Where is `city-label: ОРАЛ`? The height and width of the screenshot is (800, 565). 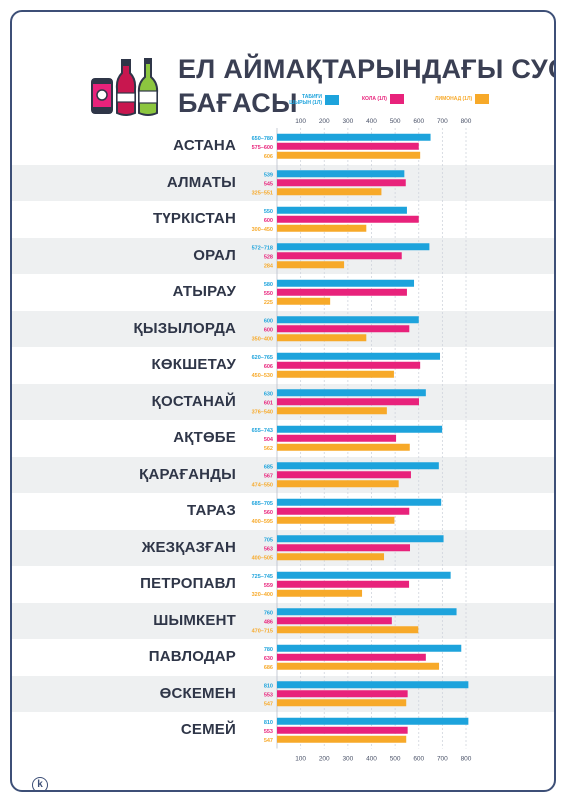
city-label: ОРАЛ is located at coordinates (214, 255).